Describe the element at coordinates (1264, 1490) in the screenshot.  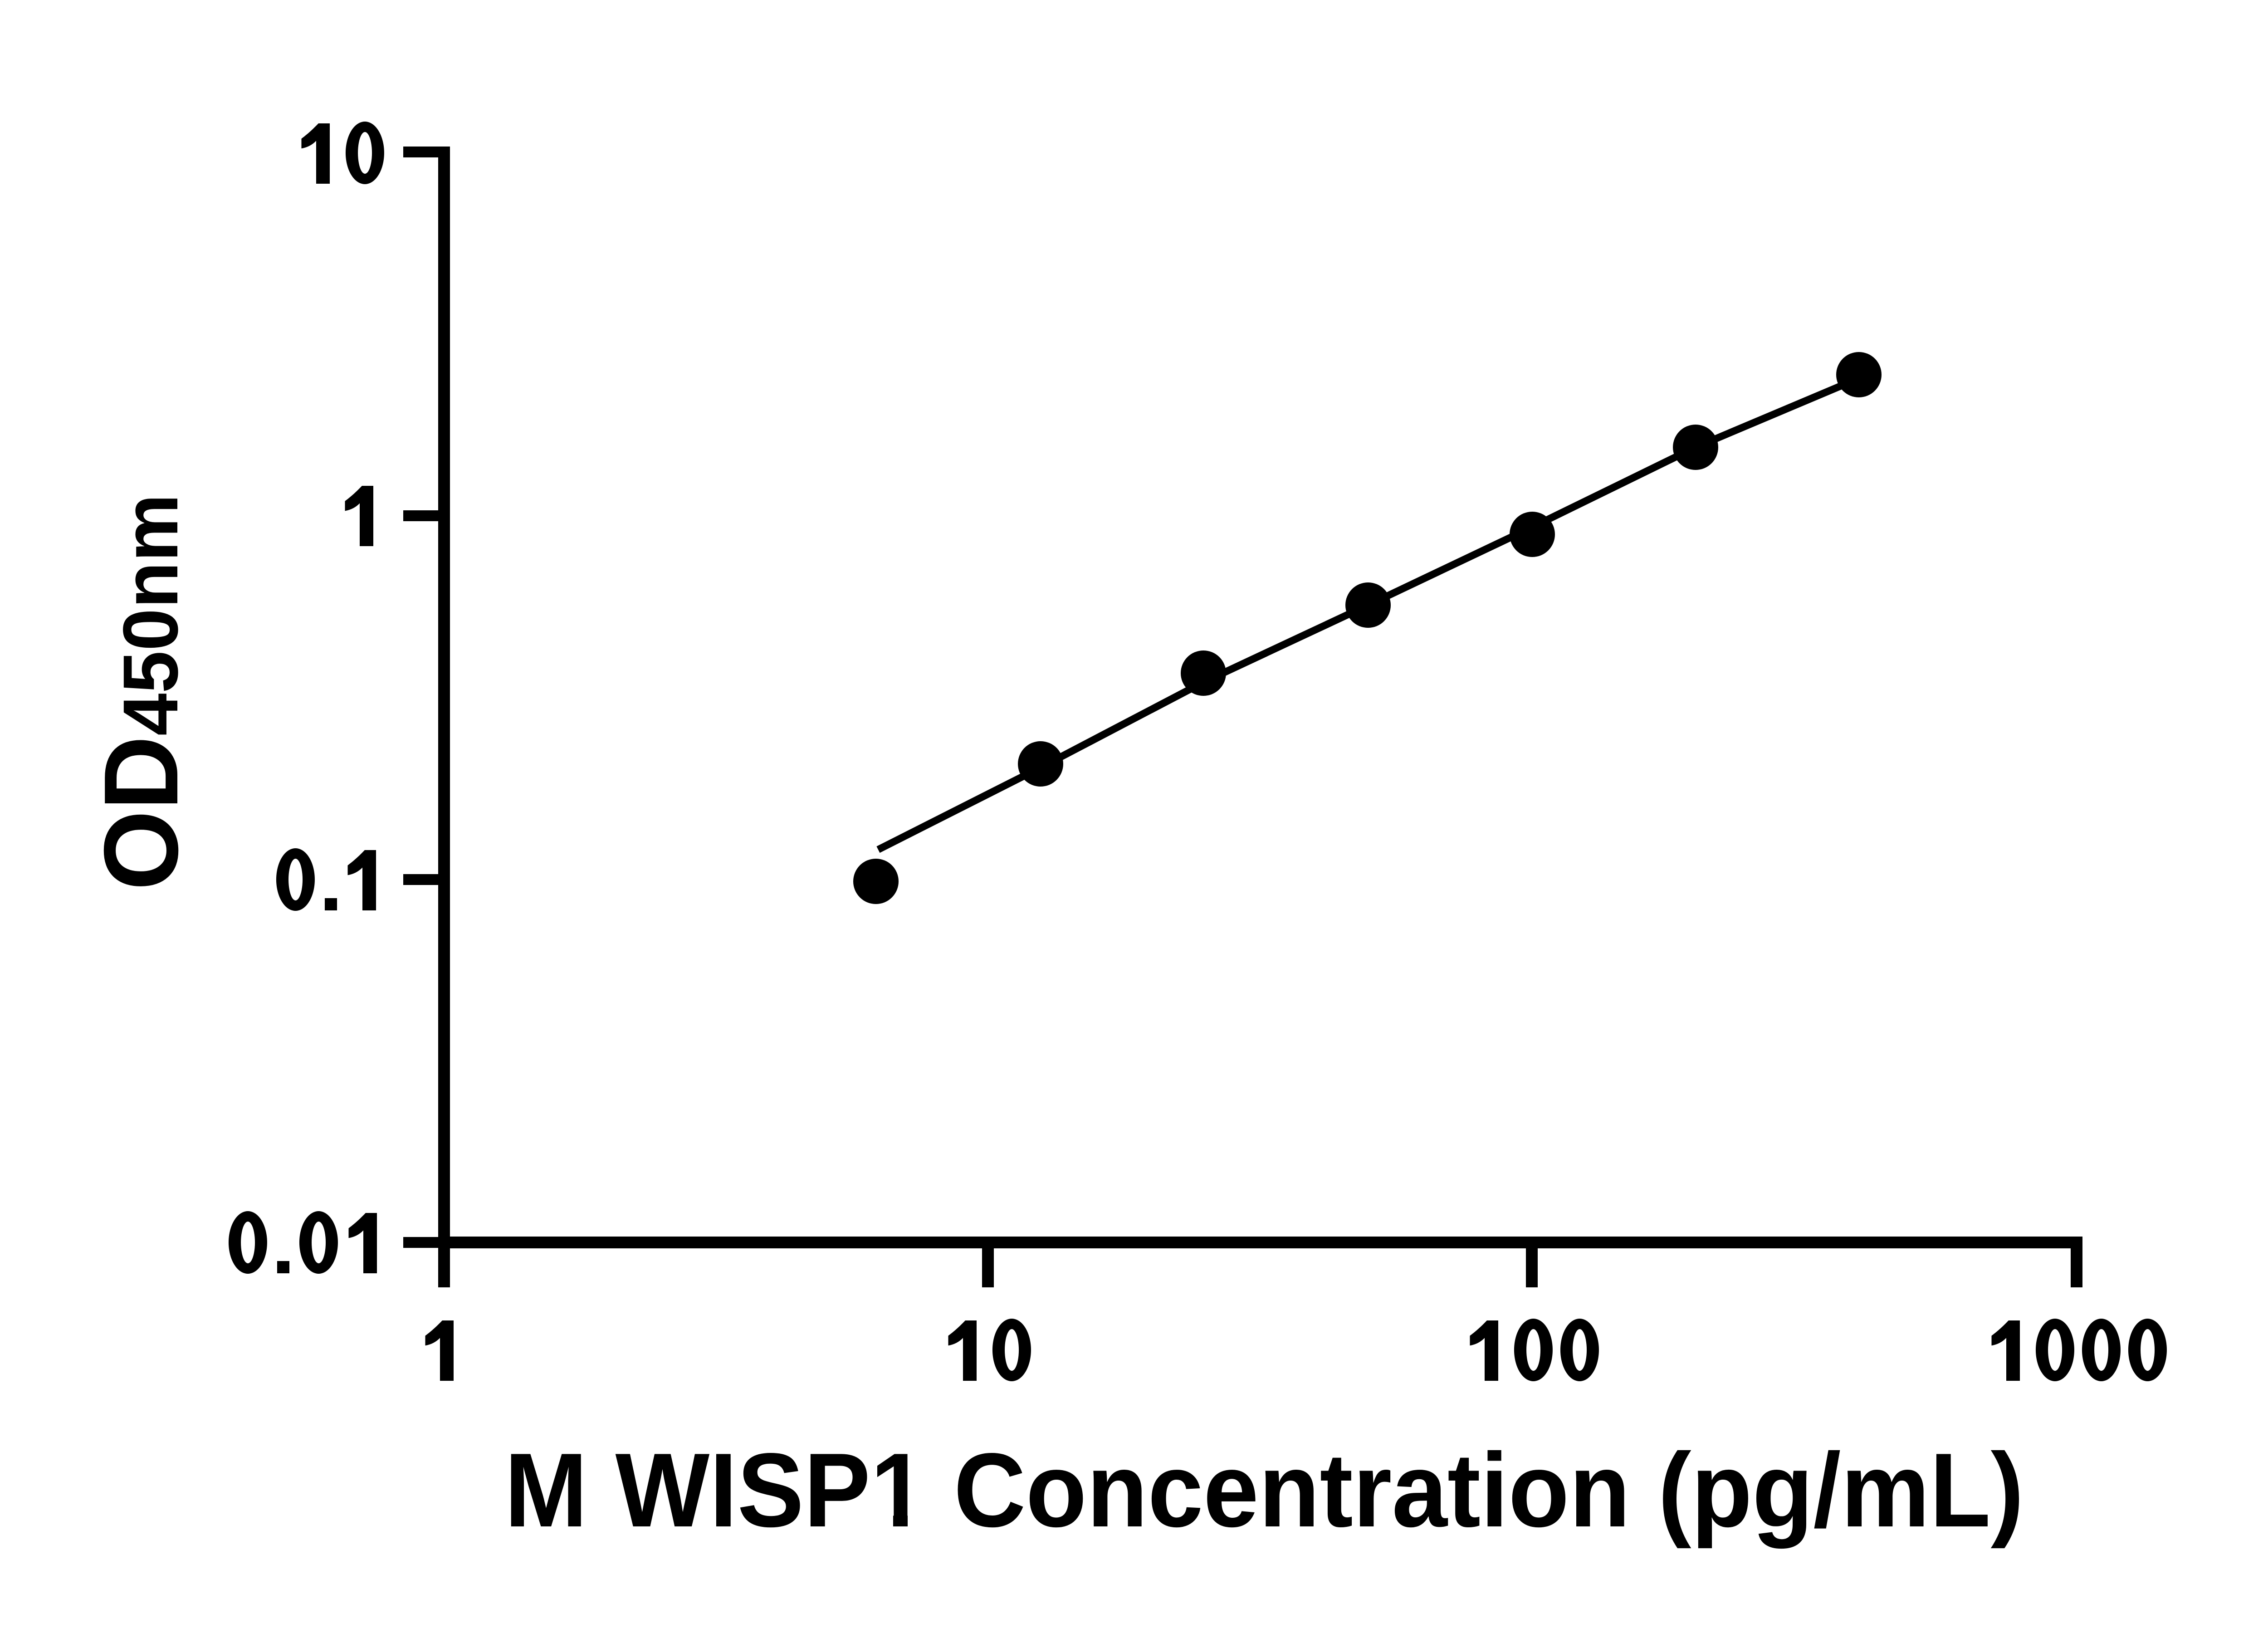
I see `svg-text: M WISP1 Concentration (pg/mL)` at that location.